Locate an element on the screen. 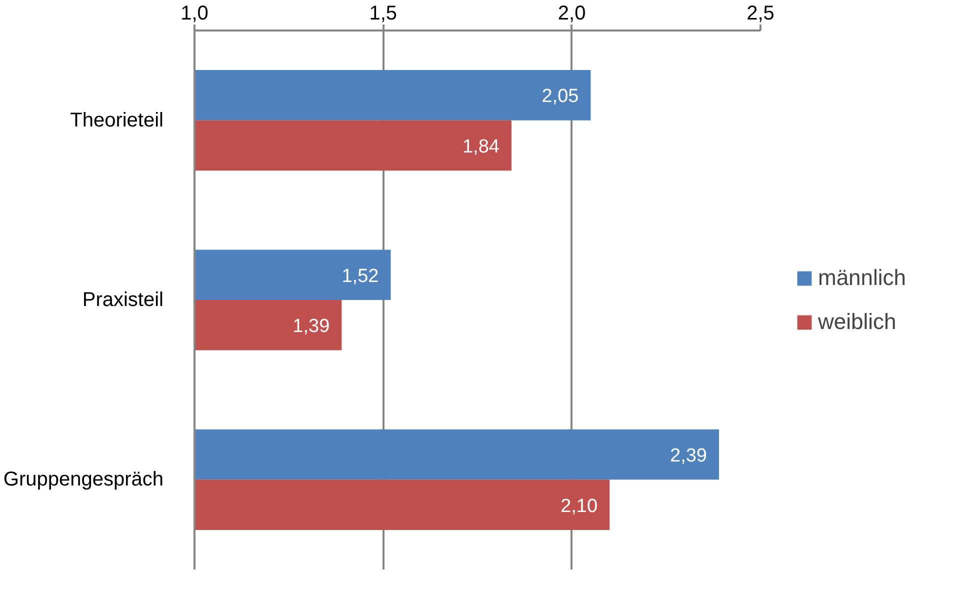 This screenshot has width=973, height=589. x-tick-label: 1,0 is located at coordinates (194, 13).